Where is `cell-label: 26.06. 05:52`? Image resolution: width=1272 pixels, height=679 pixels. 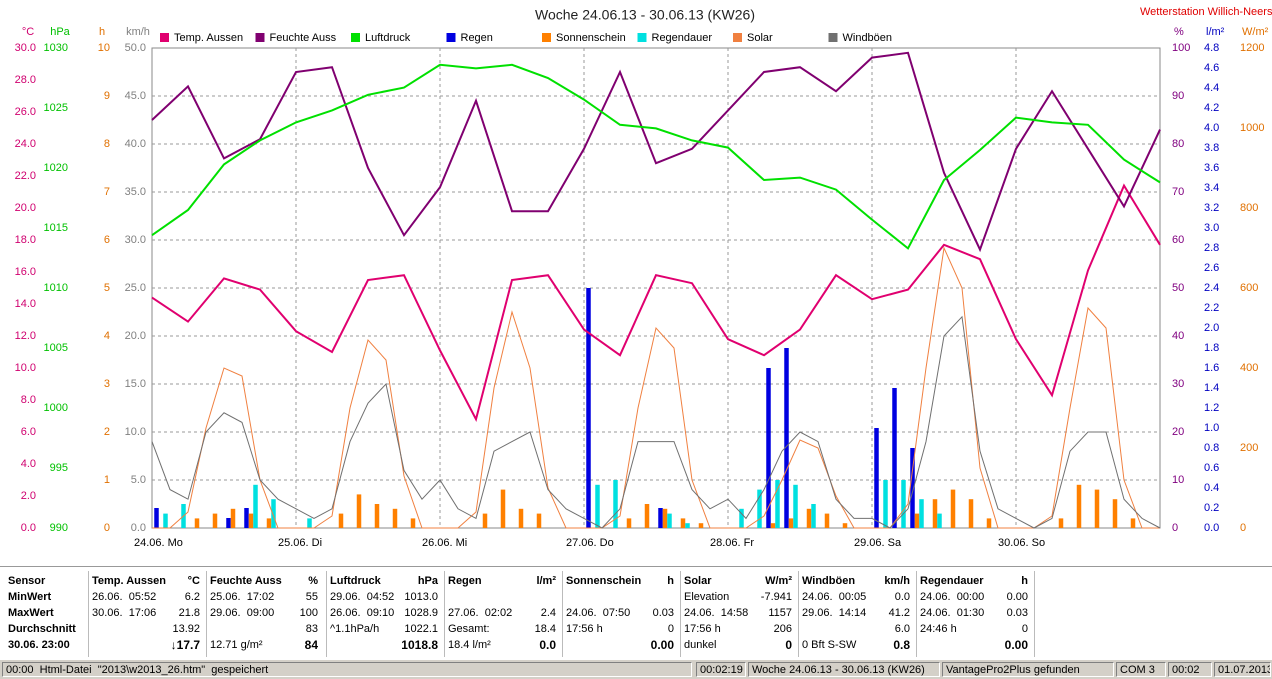 cell-label: 26.06. 05:52 is located at coordinates (124, 597).